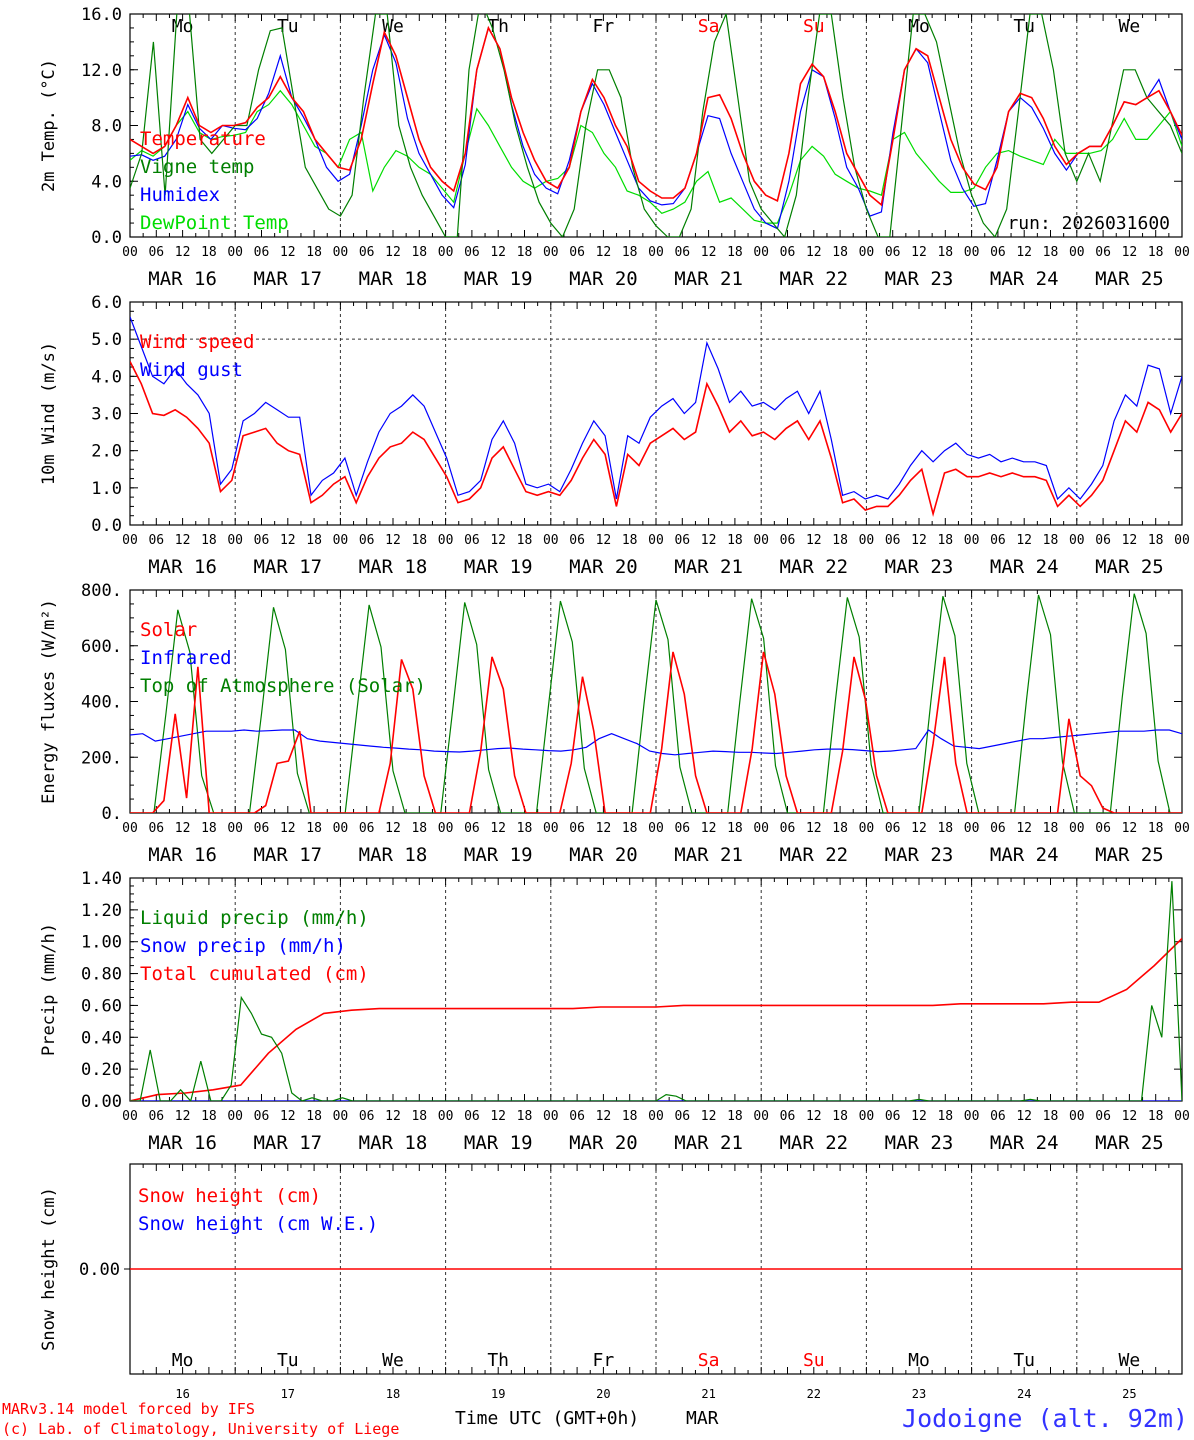 This screenshot has width=1194, height=1440. I want to click on series-line-liquid-precip-mm-h-, so click(656, 991).